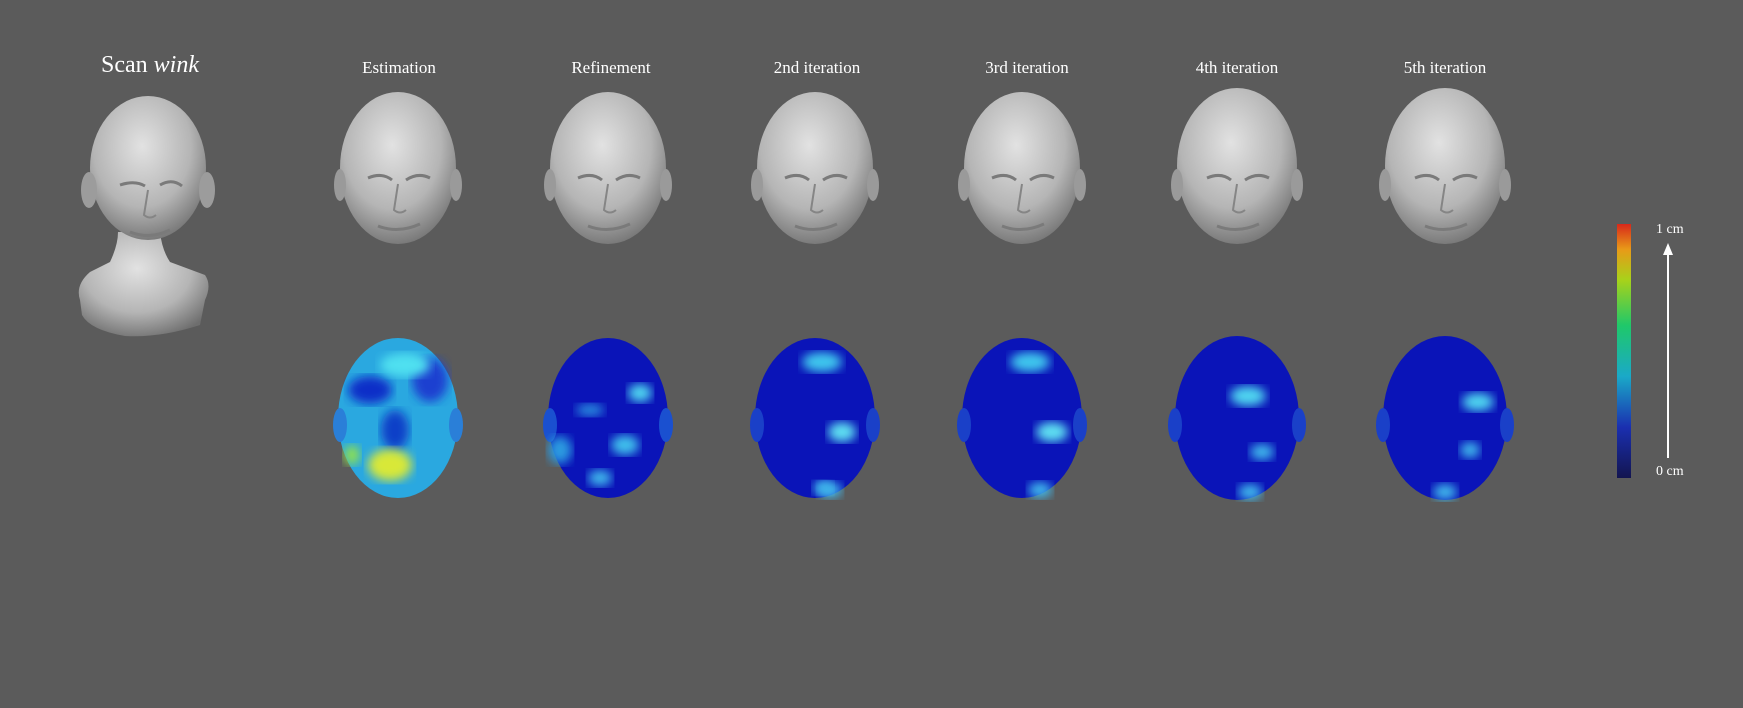 The image size is (1743, 708). Describe the element at coordinates (1237, 67) in the screenshot. I see `column-label-iteration-4: 4th iteration` at that location.